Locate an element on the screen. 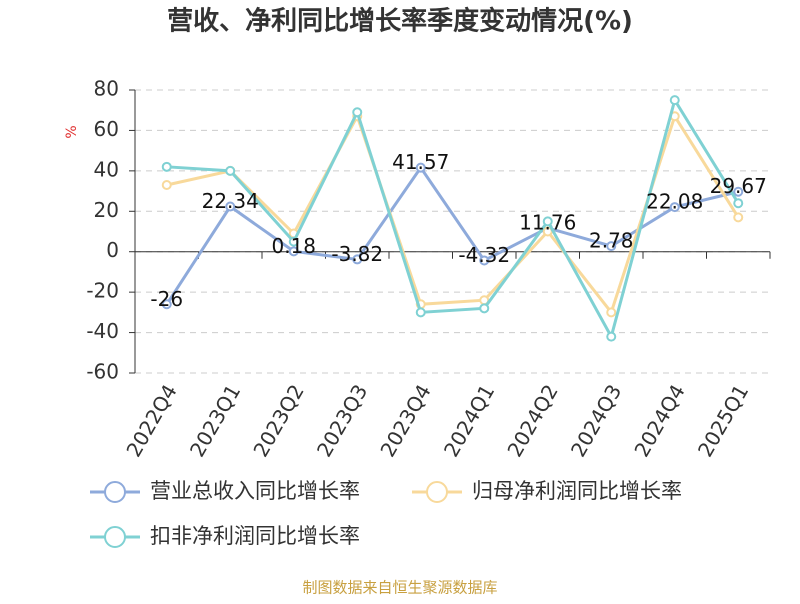 This screenshot has height=604, width=800. x-tick-label: 2023Q1 is located at coordinates (215, 420).